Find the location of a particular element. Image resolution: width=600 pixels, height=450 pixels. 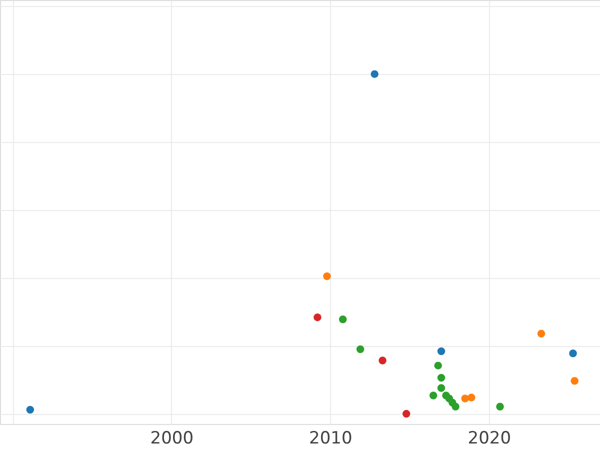

x-tick-label: 2020 is located at coordinates (490, 438).